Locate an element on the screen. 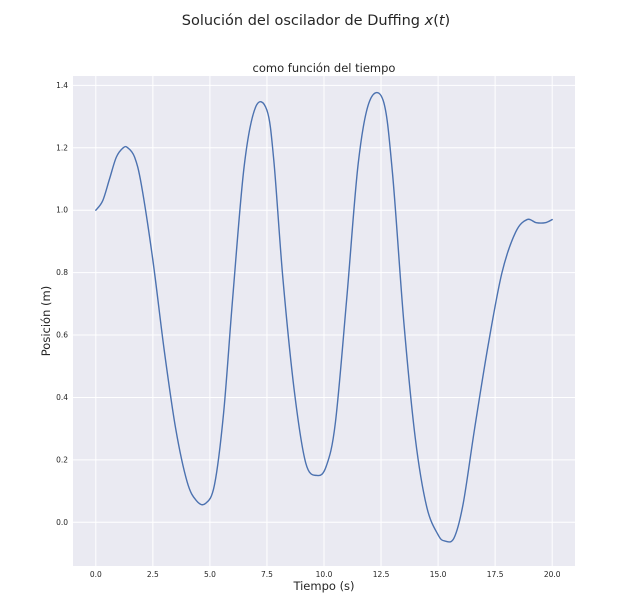 This screenshot has height=603, width=636. y-tick-labels: 0.0 0.2 0.4 0.6 0.8 1.0 1.2 1.4 is located at coordinates (62, 304).